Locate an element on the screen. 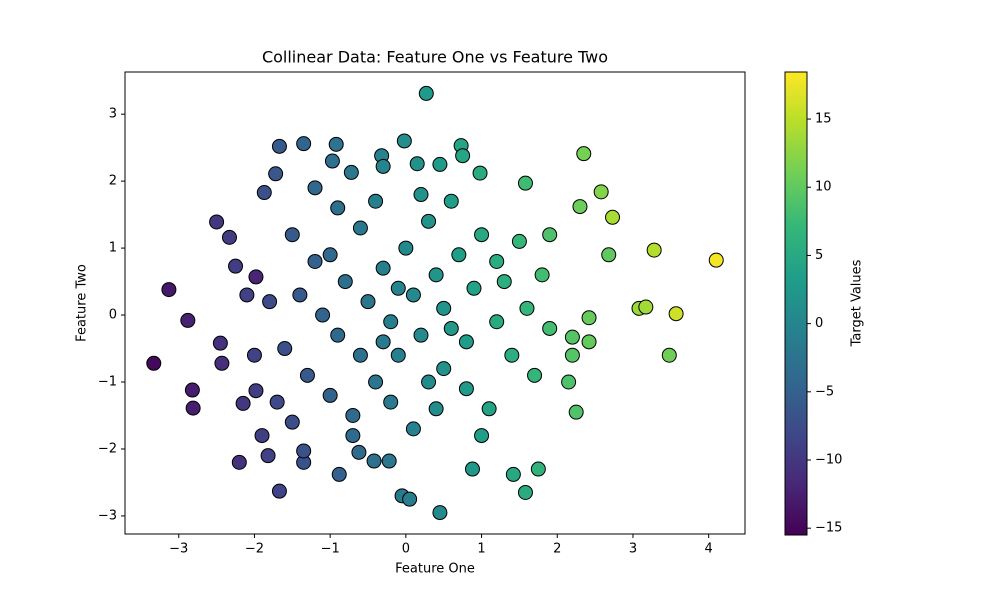 The width and height of the screenshot is (1000, 604). y-tick-label: 0 is located at coordinates (113, 315).